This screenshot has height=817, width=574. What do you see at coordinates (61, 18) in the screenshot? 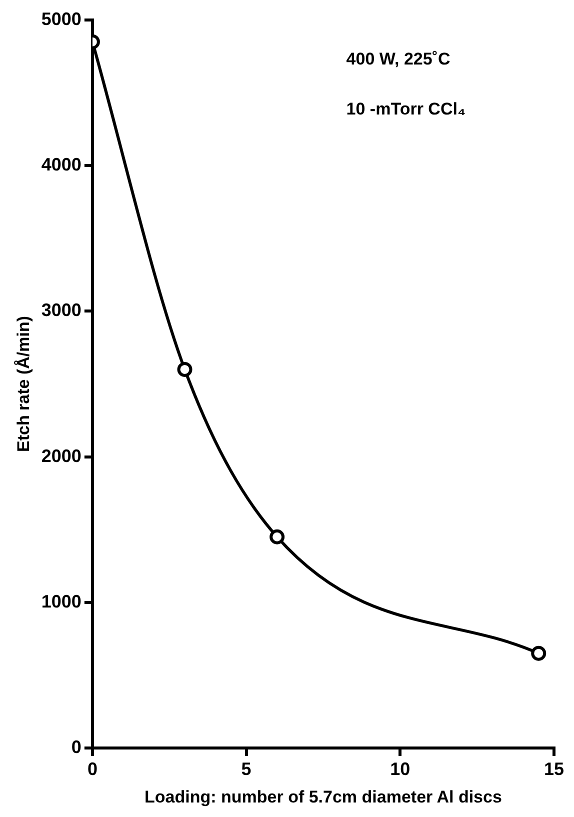
I see `y-tick-label: 5000` at bounding box center [61, 18].